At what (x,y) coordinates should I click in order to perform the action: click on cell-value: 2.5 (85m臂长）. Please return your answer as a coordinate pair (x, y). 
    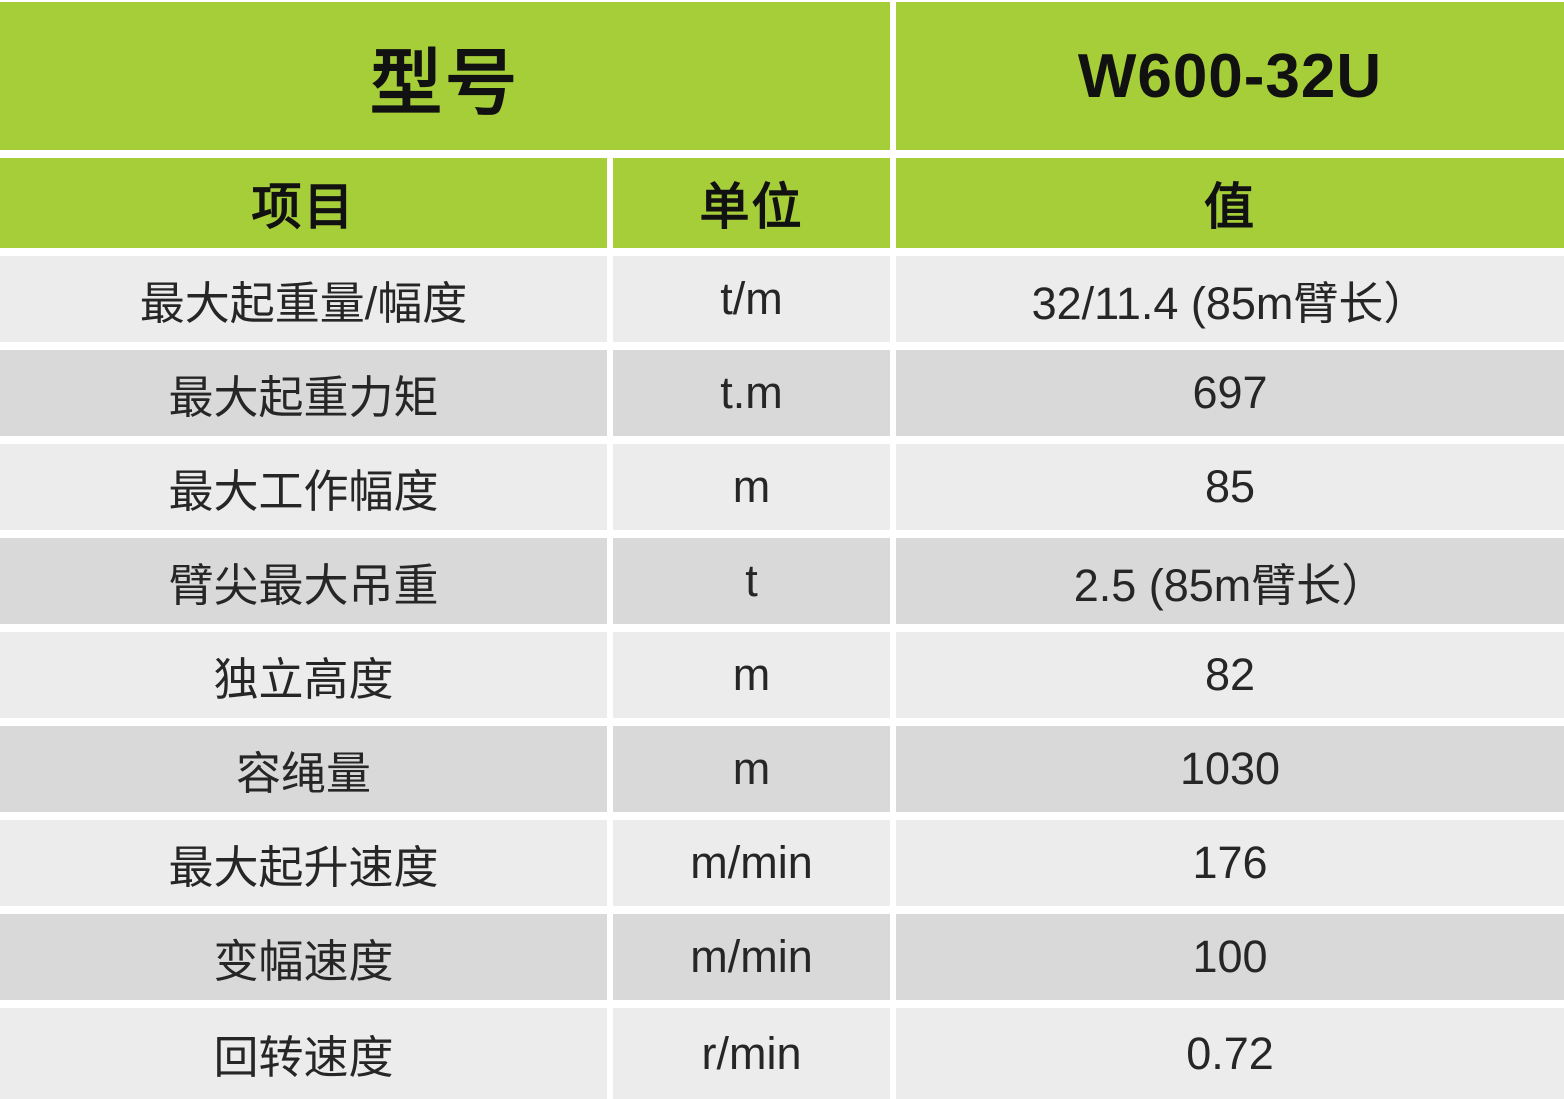
    Looking at the image, I should click on (1230, 581).